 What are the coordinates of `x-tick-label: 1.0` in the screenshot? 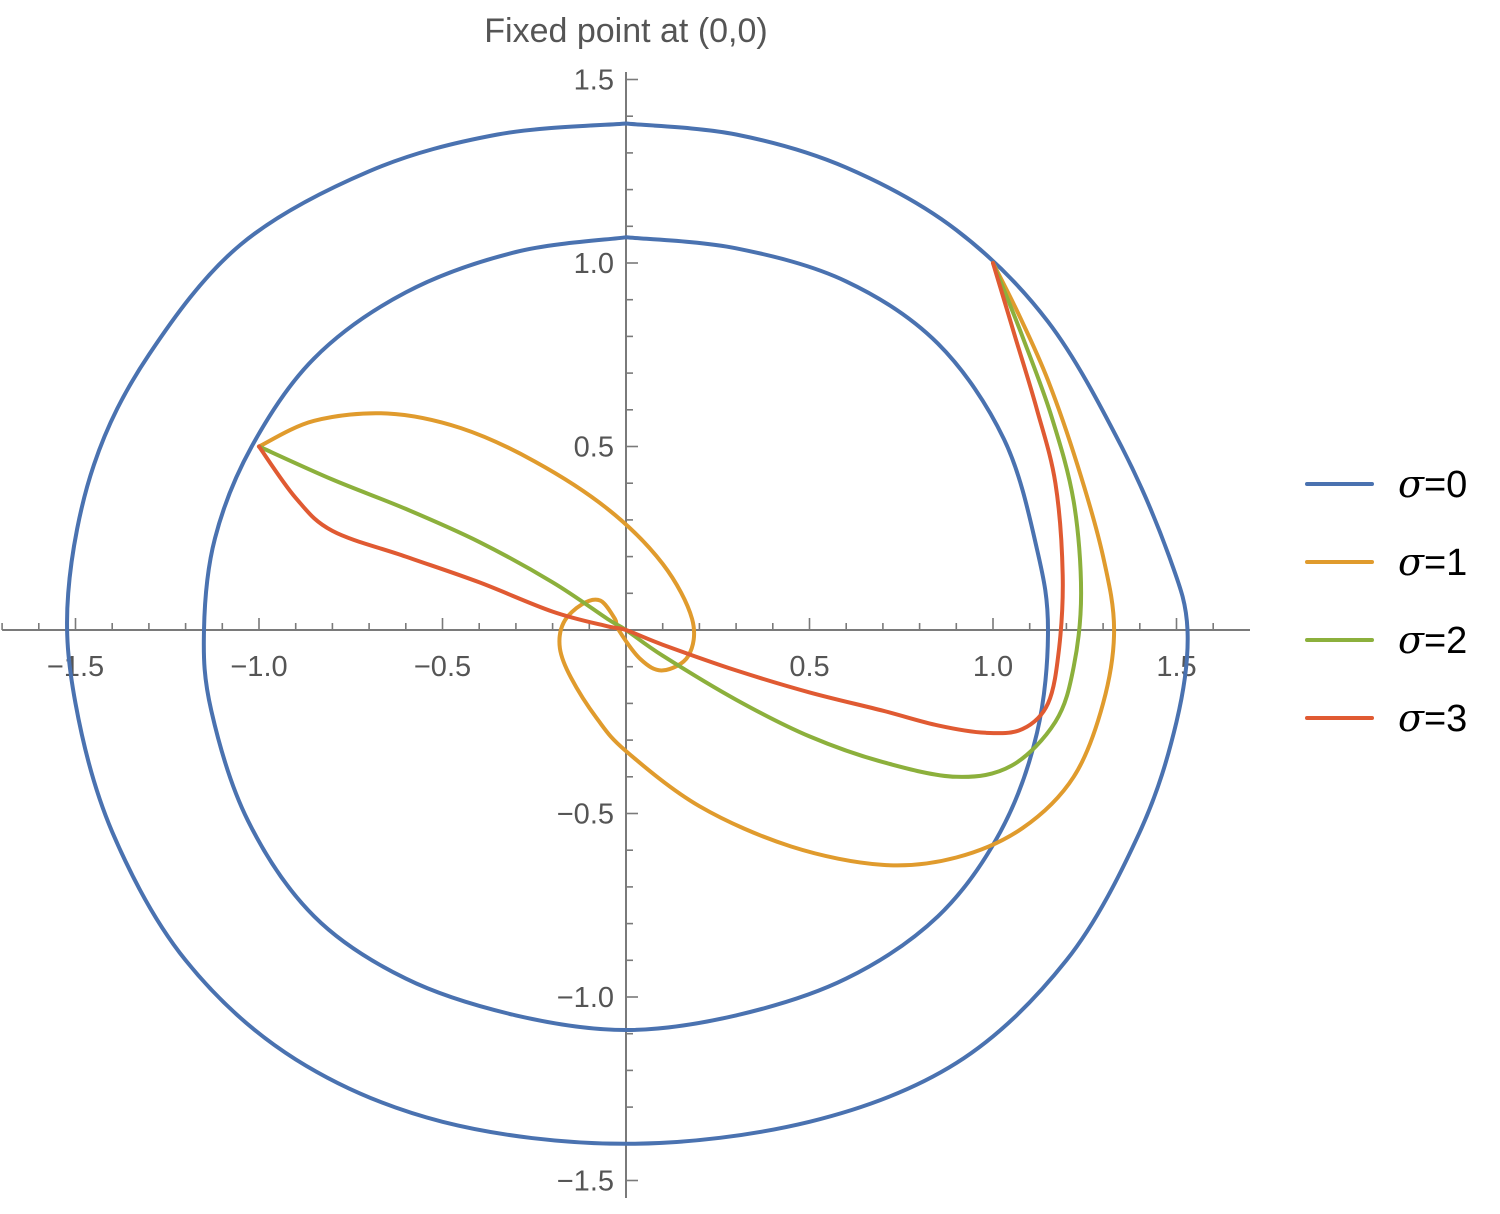 It's located at (993, 667).